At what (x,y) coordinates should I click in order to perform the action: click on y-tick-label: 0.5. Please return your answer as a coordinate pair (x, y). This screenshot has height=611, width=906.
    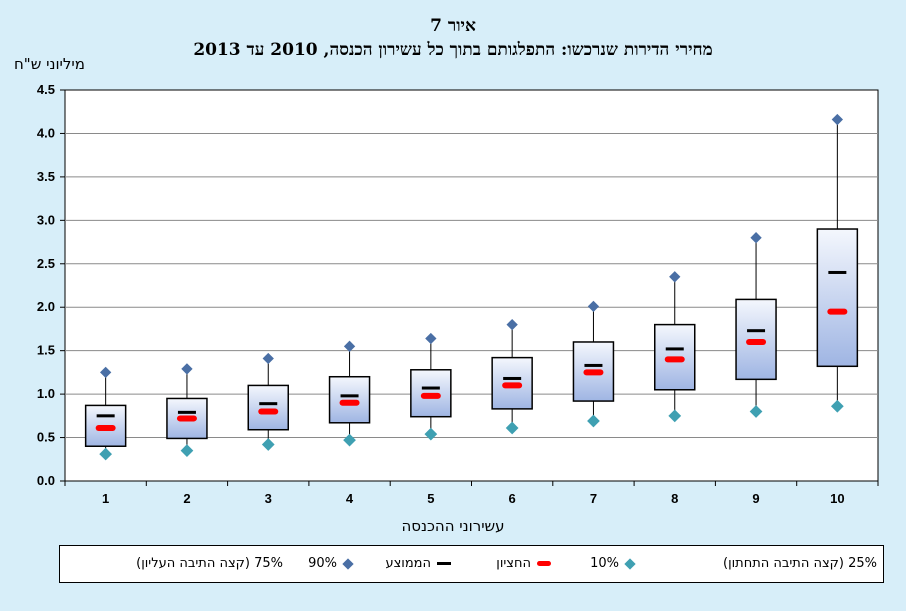
    Looking at the image, I should click on (46, 437).